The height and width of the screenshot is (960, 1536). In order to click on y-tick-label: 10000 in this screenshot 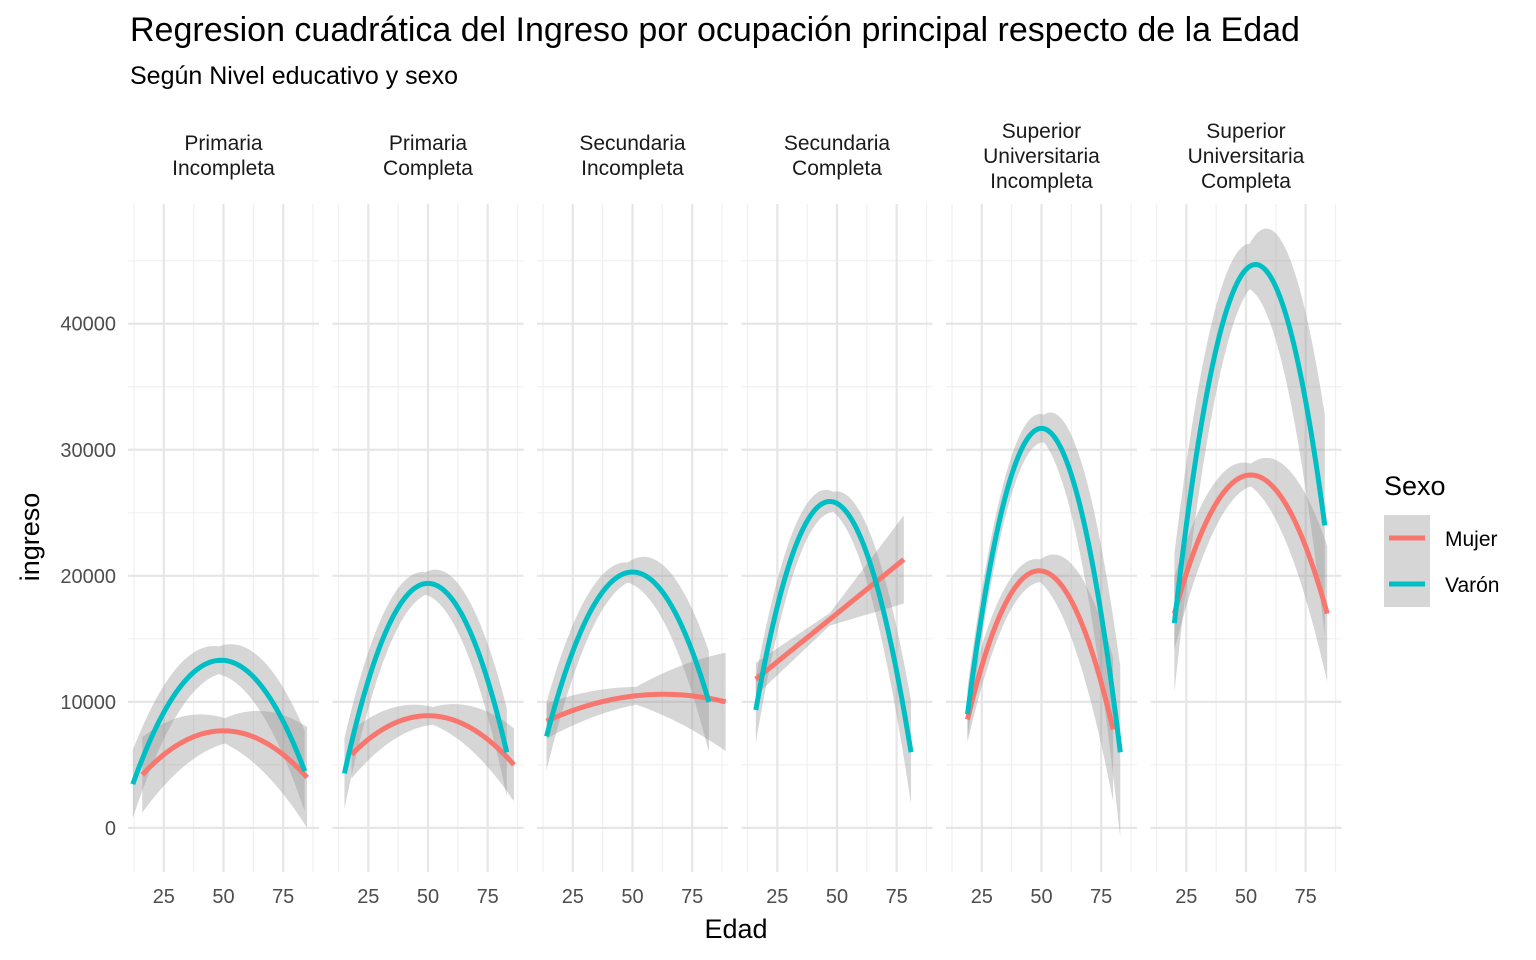, I will do `click(88, 703)`.